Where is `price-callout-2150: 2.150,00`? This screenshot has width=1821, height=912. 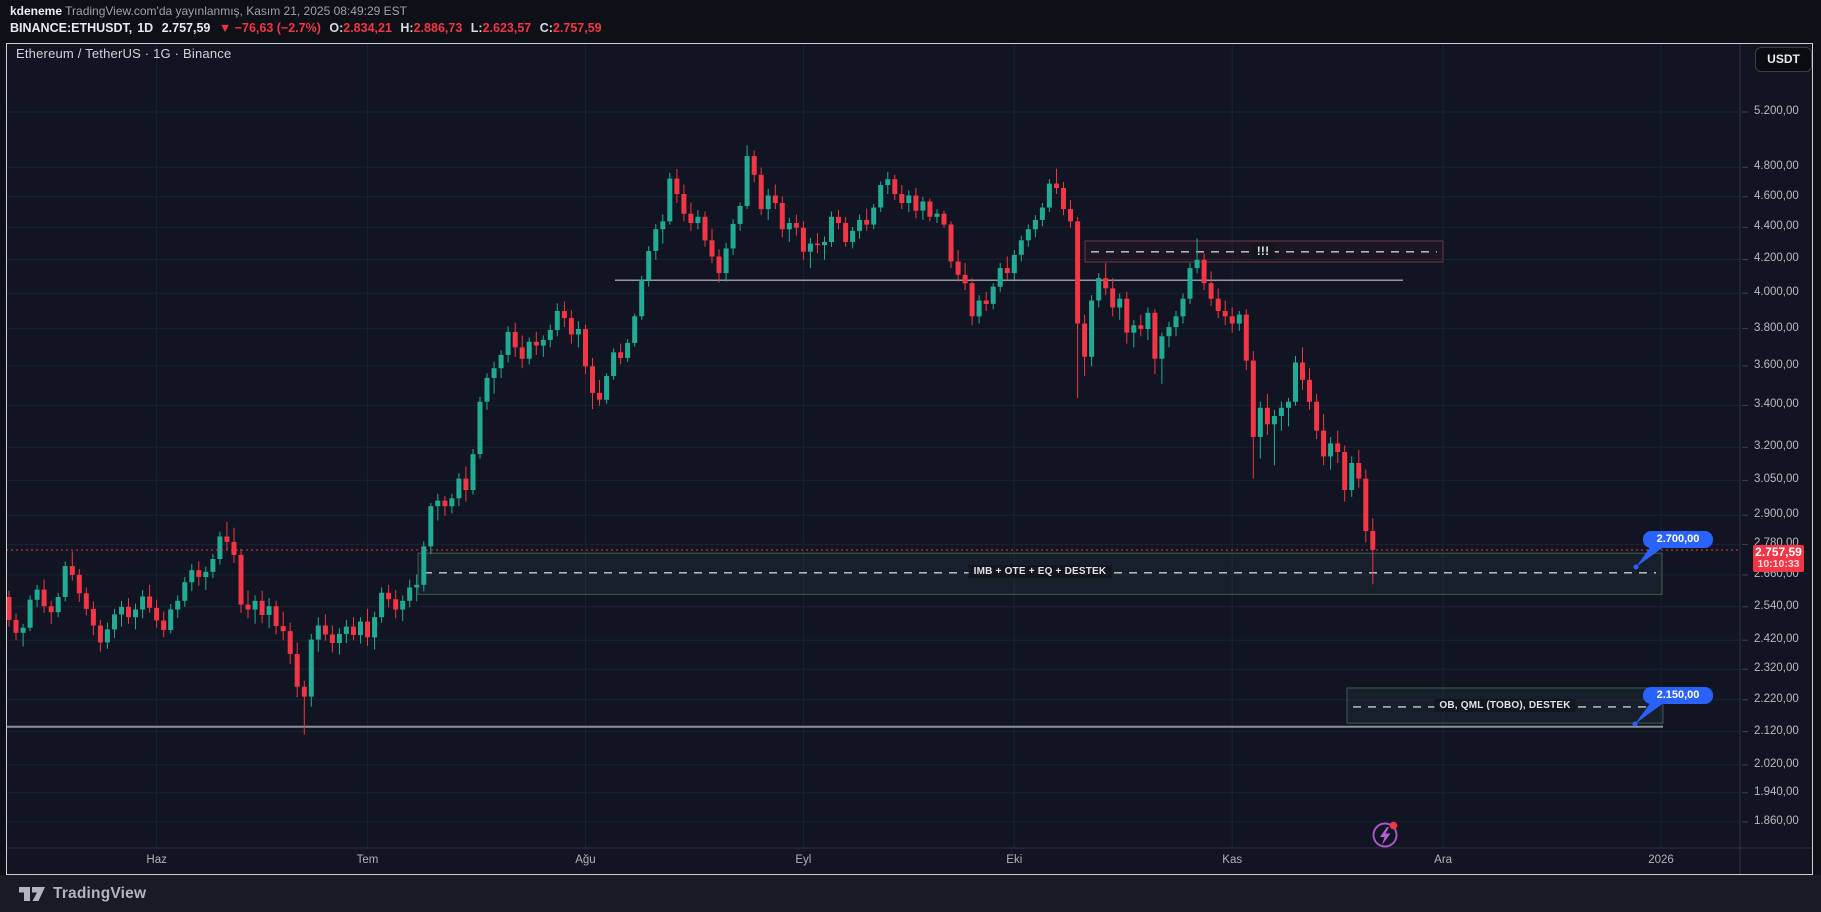 price-callout-2150: 2.150,00 is located at coordinates (1678, 695).